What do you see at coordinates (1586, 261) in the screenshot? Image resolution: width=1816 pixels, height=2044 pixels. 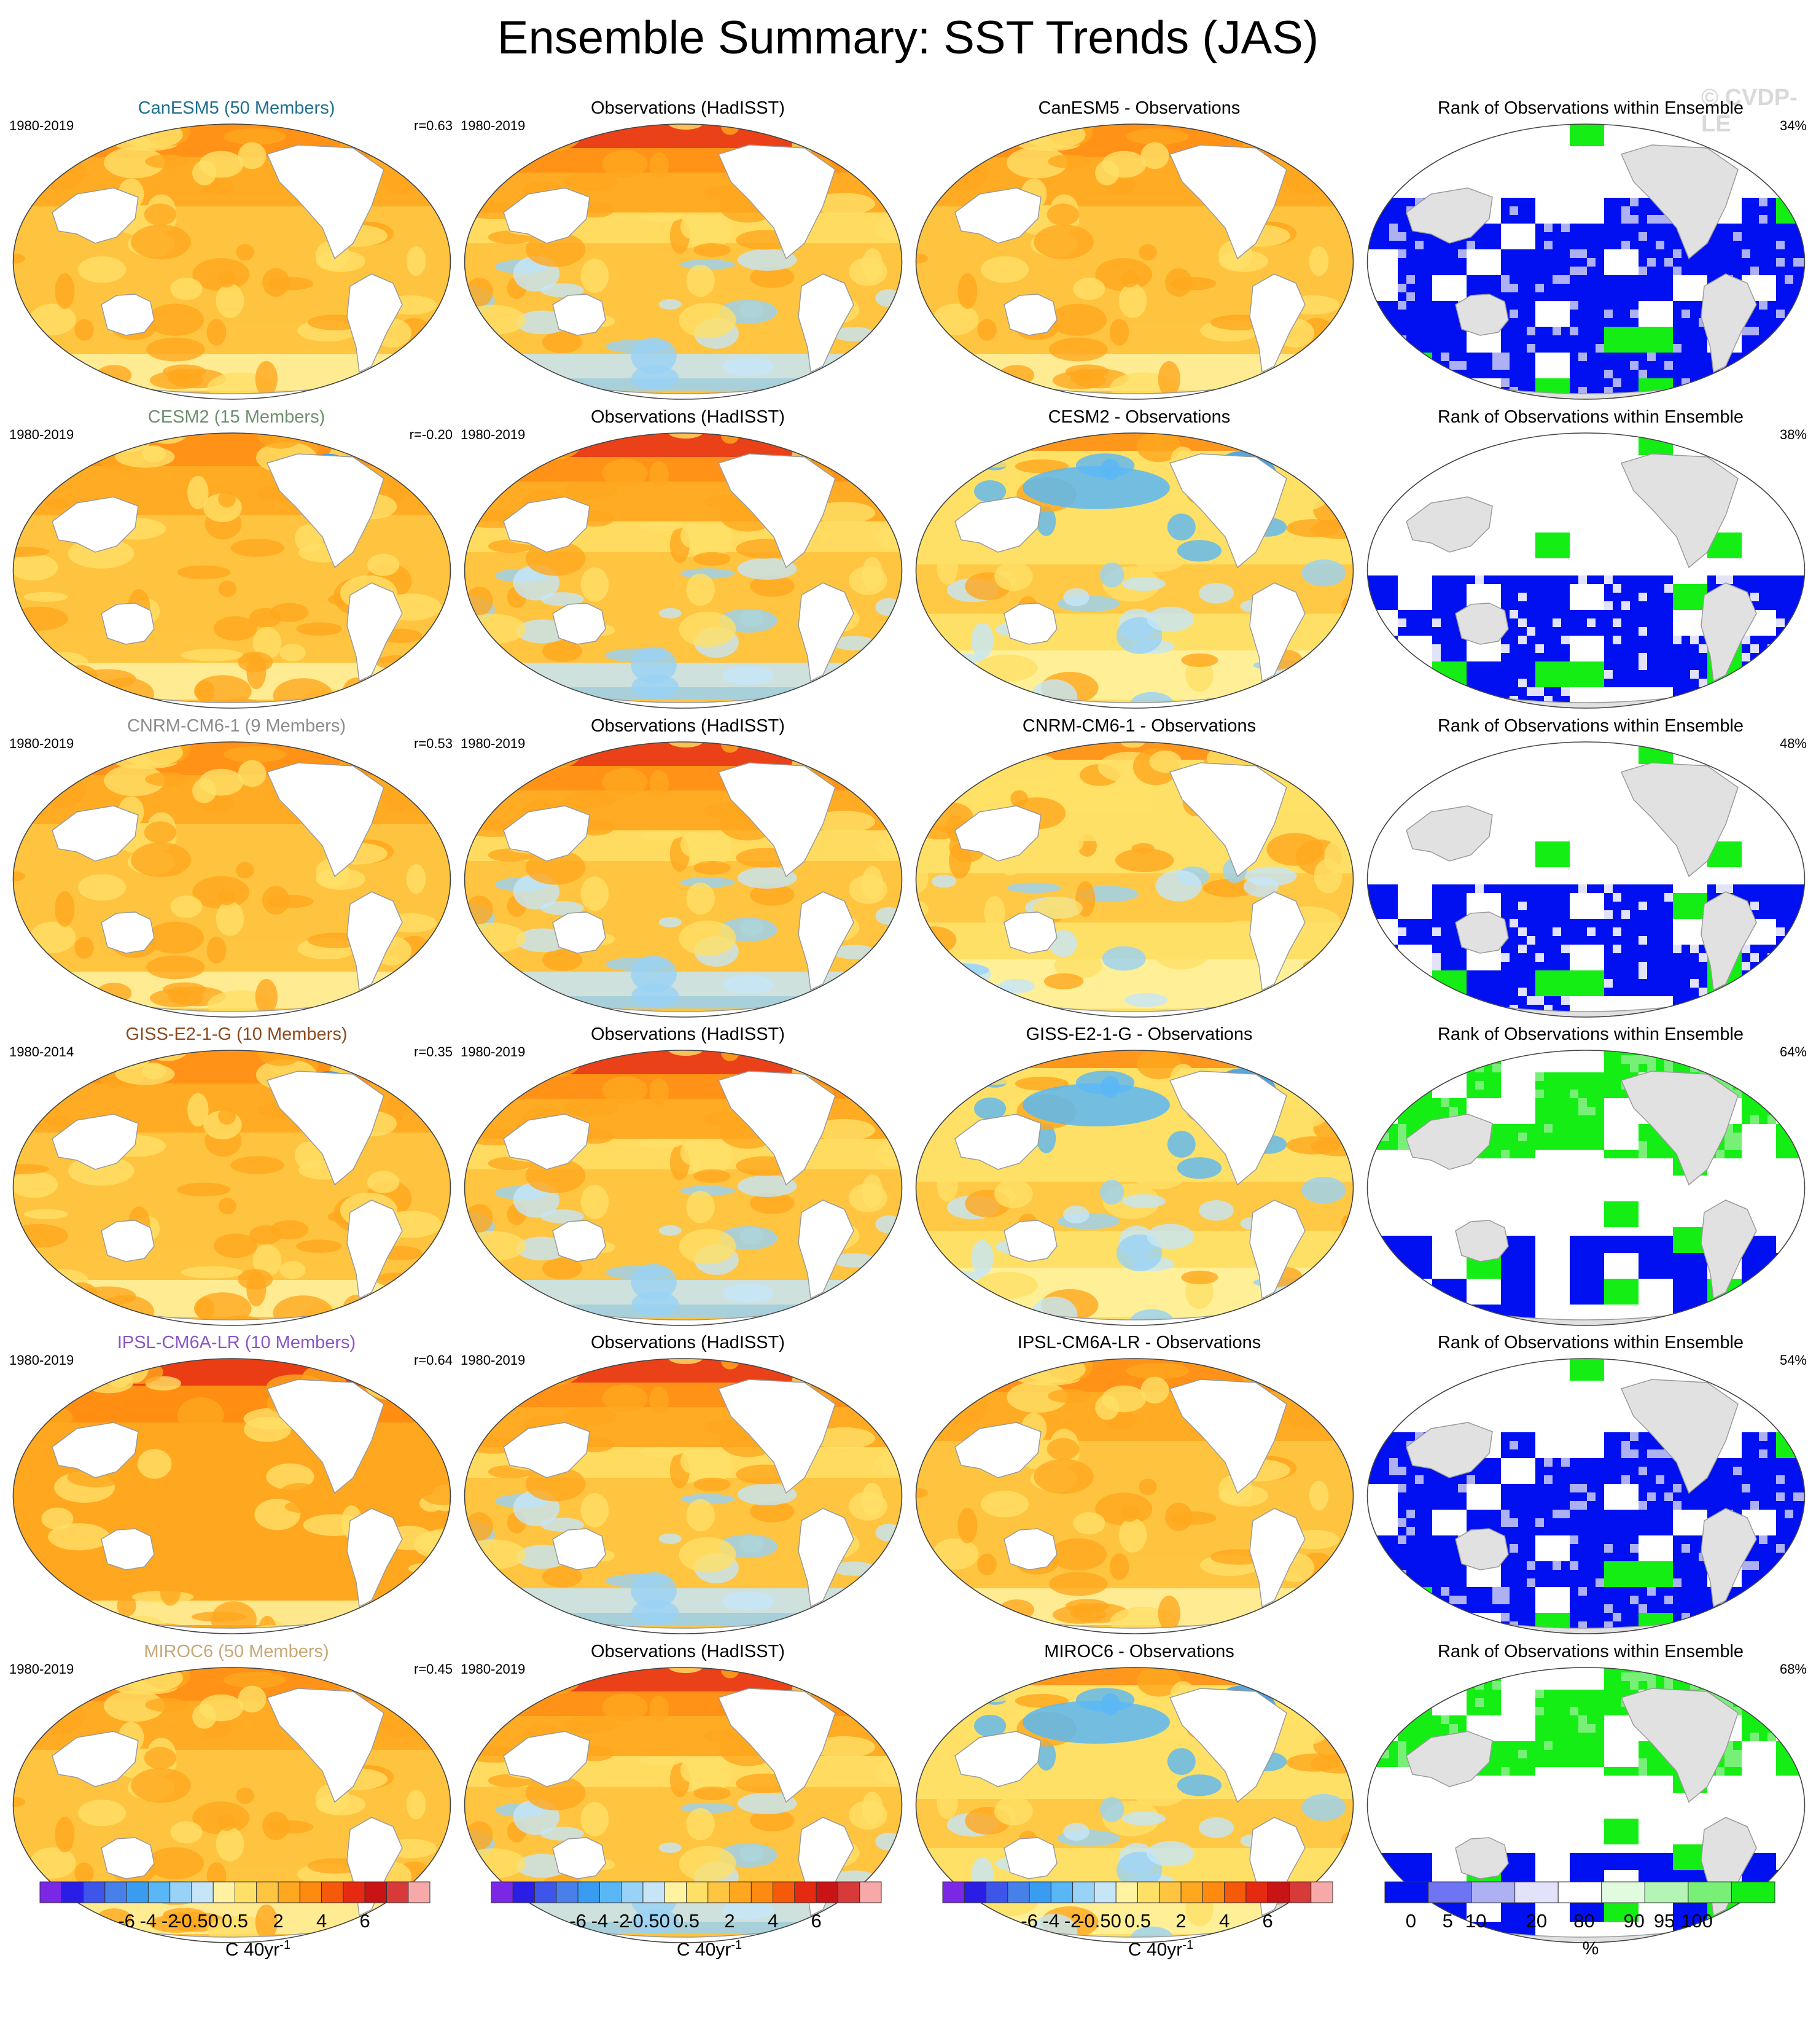 I see `rank-map` at bounding box center [1586, 261].